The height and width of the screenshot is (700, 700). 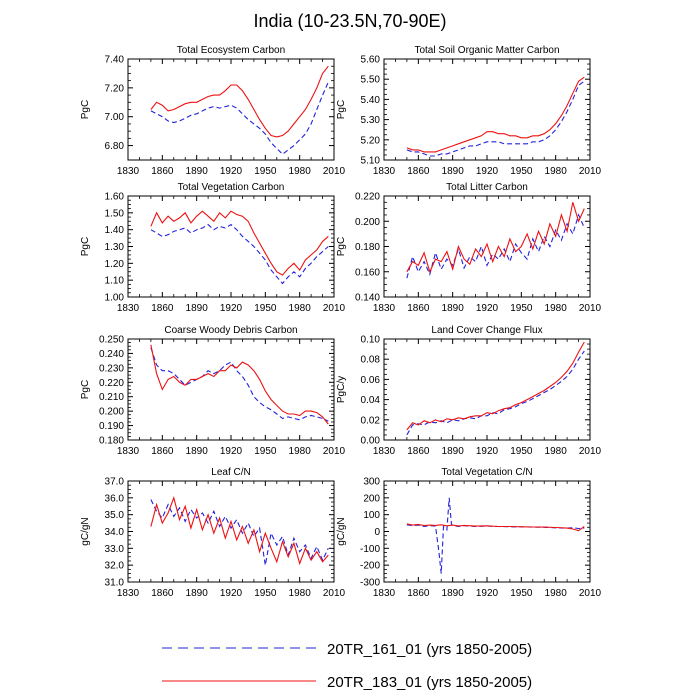 I want to click on y-tick-label: 0.10, so click(x=371, y=340).